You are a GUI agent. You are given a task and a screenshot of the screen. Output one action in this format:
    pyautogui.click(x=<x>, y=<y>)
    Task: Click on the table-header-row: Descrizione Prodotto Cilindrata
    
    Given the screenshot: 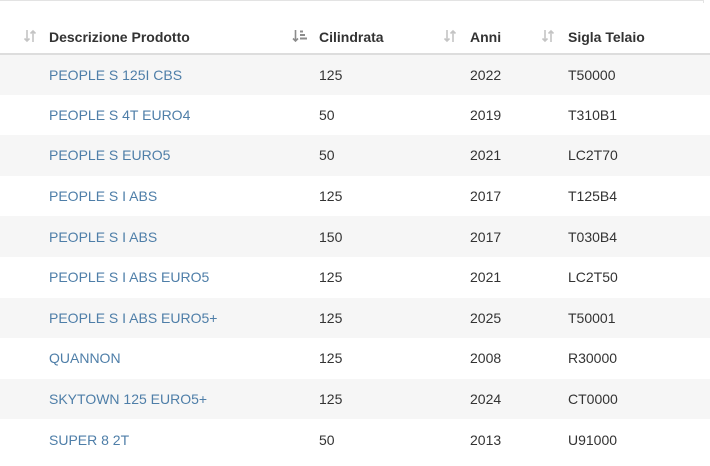 What is the action you would take?
    pyautogui.click(x=355, y=36)
    